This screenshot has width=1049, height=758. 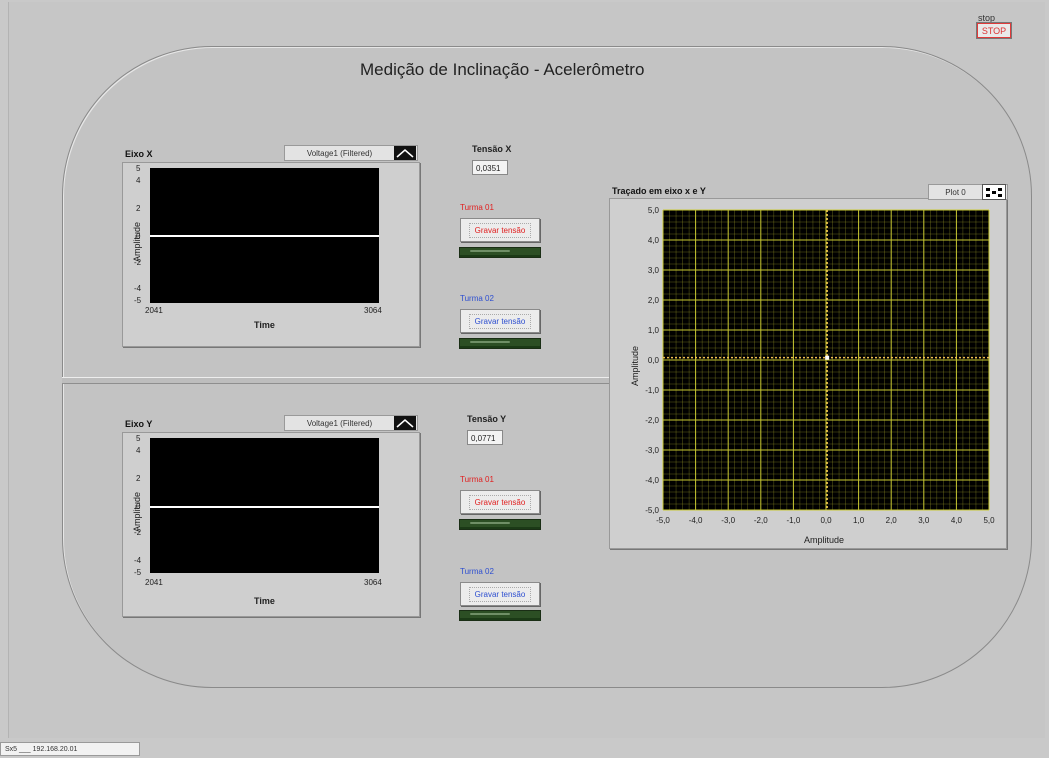 I want to click on graph-eixo-y-title: Eixo Y, so click(x=139, y=424).